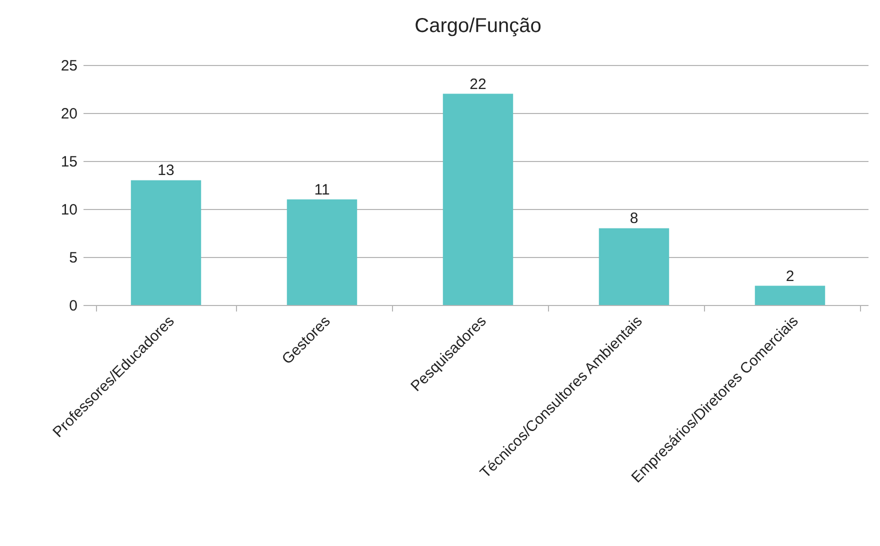  Describe the element at coordinates (73, 306) in the screenshot. I see `y-tick-label: 0` at that location.